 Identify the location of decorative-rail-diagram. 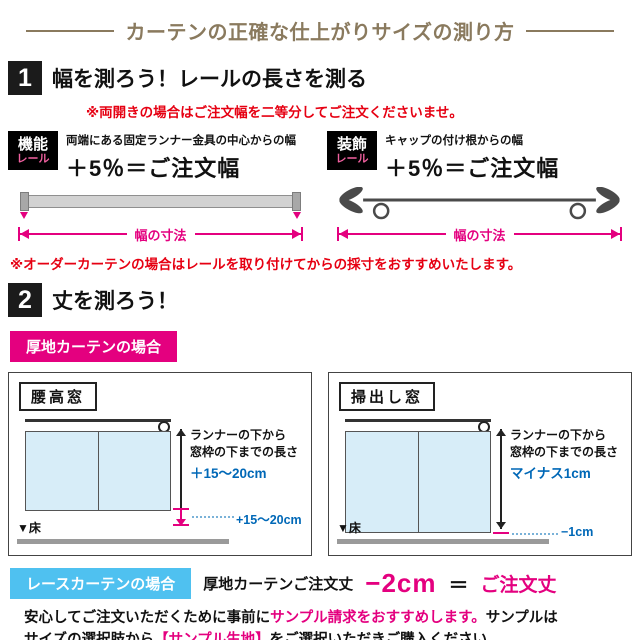
(479, 205).